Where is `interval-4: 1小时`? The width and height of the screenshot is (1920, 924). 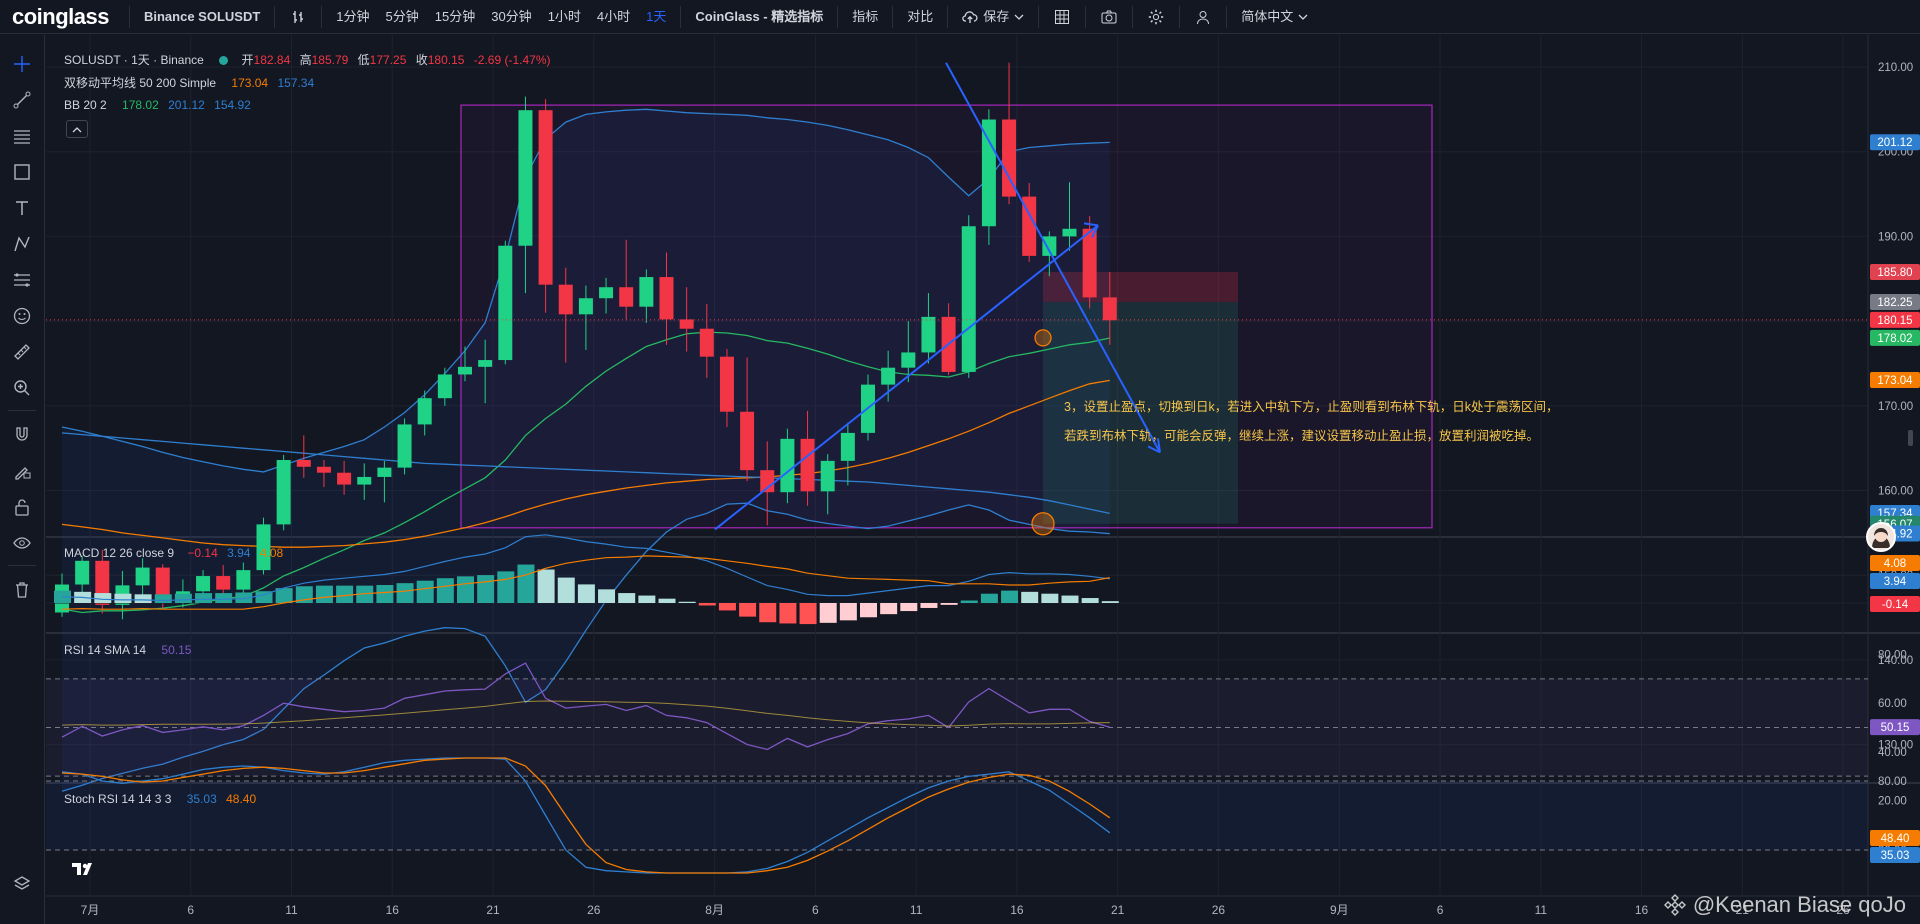 interval-4: 1小时 is located at coordinates (564, 16).